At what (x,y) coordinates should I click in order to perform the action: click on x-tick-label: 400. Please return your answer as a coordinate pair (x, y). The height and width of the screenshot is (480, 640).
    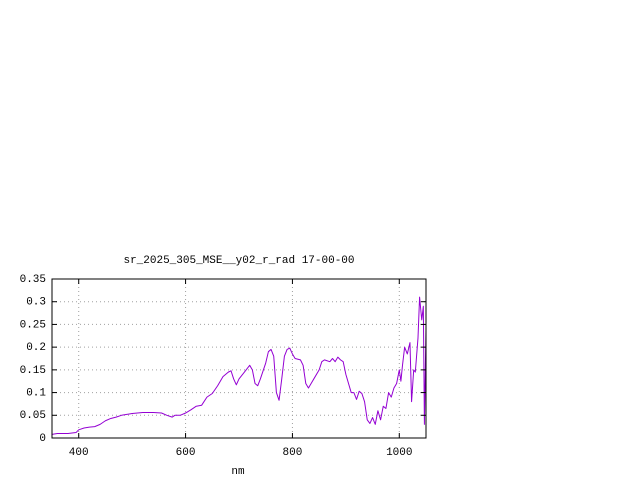
    Looking at the image, I should click on (79, 453).